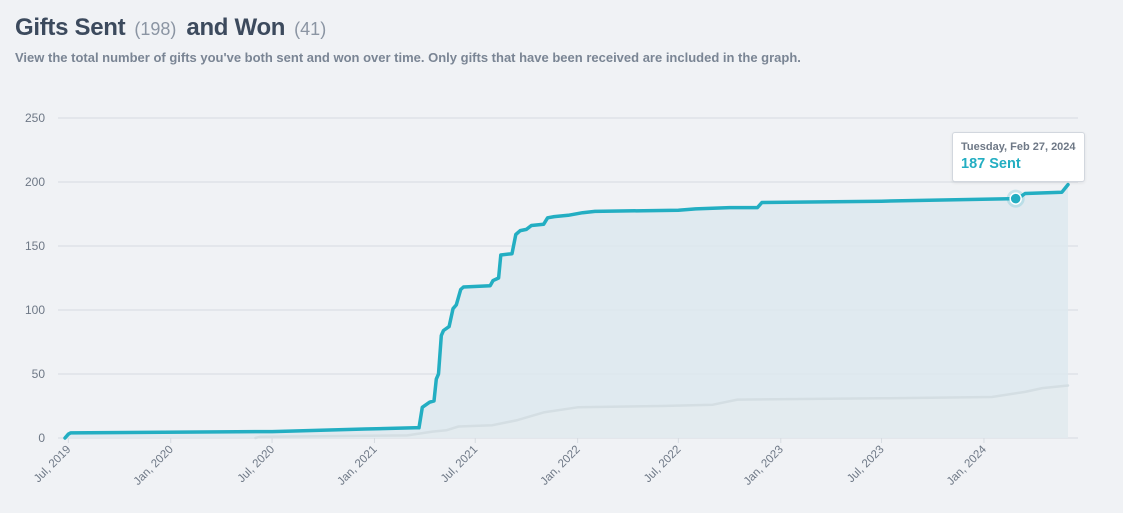 Image resolution: width=1123 pixels, height=513 pixels. Describe the element at coordinates (561, 466) in the screenshot. I see `x-tick-label: Jan, 2022` at that location.